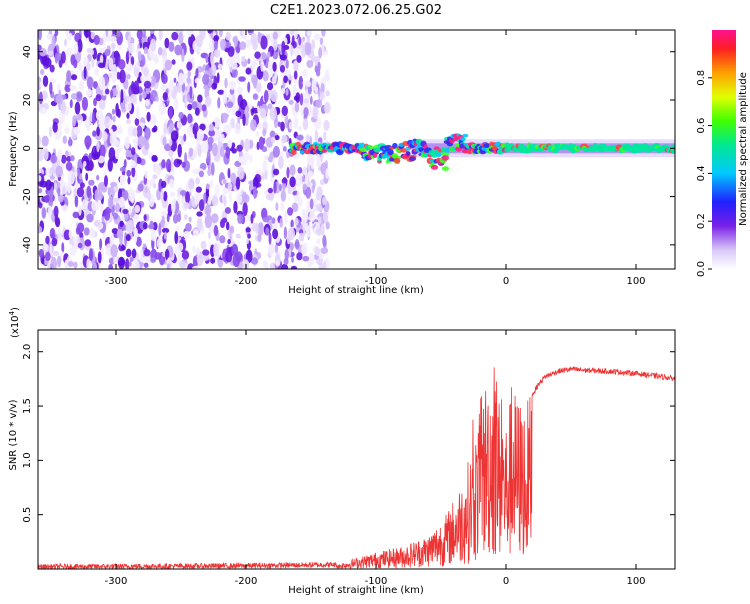  I want to click on spectrogram-y-axis-label: Frequency (Hz), so click(13, 149).